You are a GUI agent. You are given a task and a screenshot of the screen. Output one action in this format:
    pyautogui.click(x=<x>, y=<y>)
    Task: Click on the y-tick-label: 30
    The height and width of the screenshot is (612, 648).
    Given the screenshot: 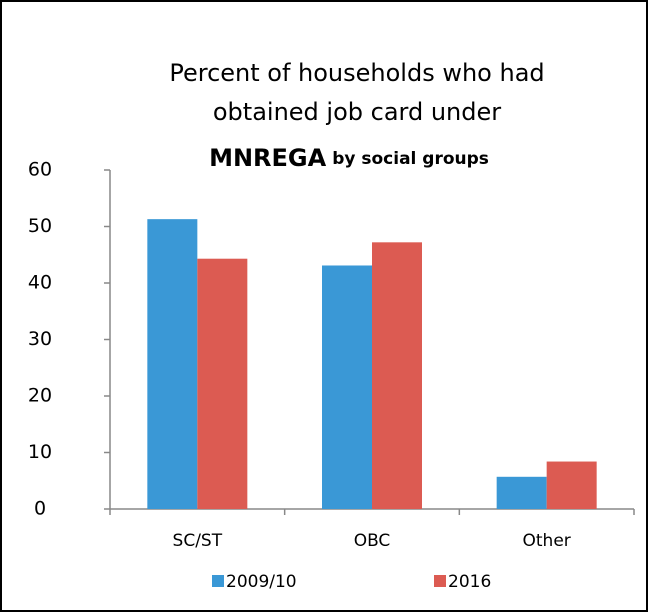 What is the action you would take?
    pyautogui.click(x=40, y=339)
    